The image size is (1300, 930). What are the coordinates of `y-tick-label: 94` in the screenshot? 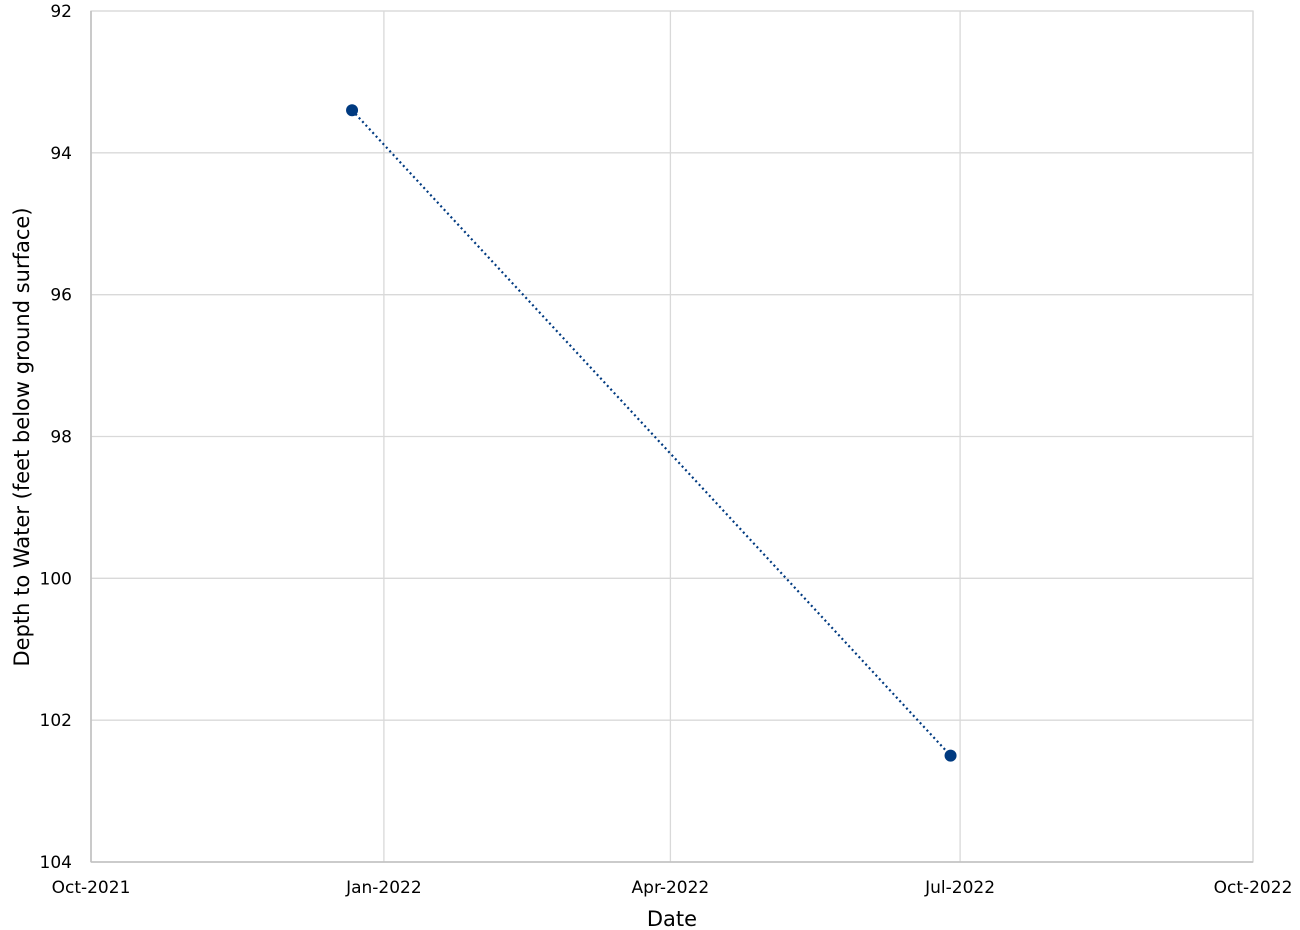 It's located at (61, 154).